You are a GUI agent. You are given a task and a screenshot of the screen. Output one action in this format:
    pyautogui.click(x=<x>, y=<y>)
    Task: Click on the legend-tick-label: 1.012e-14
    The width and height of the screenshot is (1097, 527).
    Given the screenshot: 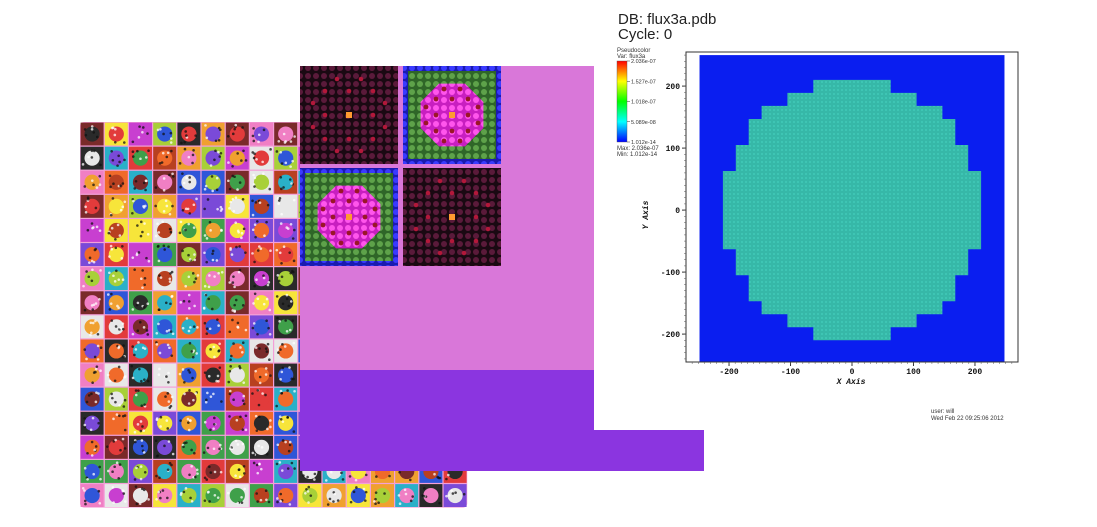 What is the action you would take?
    pyautogui.click(x=643, y=143)
    